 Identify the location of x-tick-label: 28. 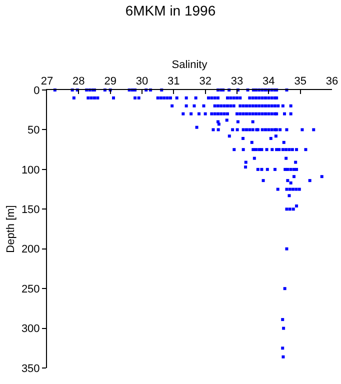
(78, 82).